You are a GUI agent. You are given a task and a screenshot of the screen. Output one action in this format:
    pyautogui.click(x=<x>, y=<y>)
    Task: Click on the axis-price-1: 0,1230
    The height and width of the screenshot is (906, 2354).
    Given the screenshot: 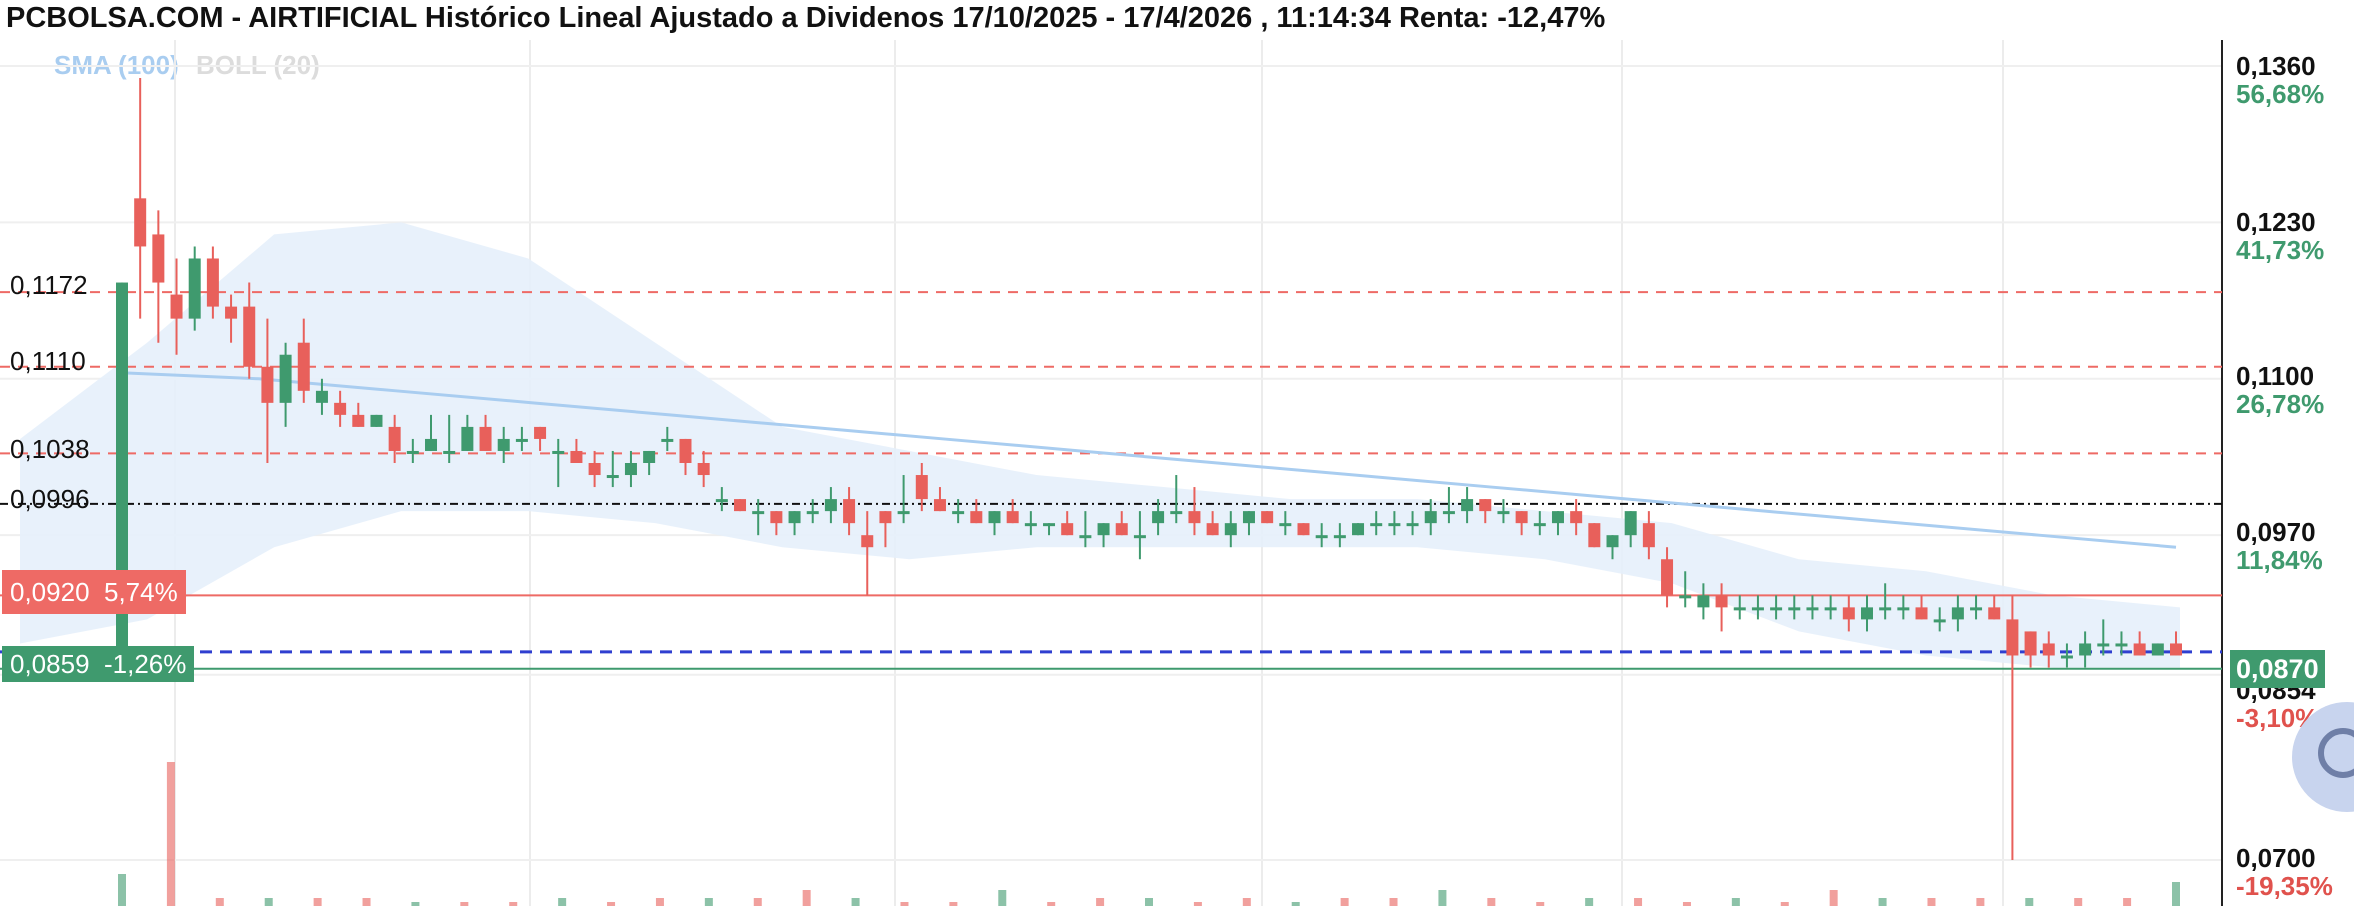 What is the action you would take?
    pyautogui.click(x=2276, y=222)
    